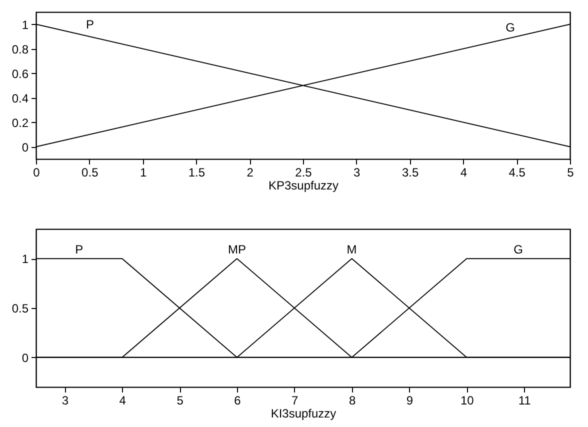 The image size is (588, 427). What do you see at coordinates (303, 185) in the screenshot?
I see `x-axis-title: KP3supfuzzy` at bounding box center [303, 185].